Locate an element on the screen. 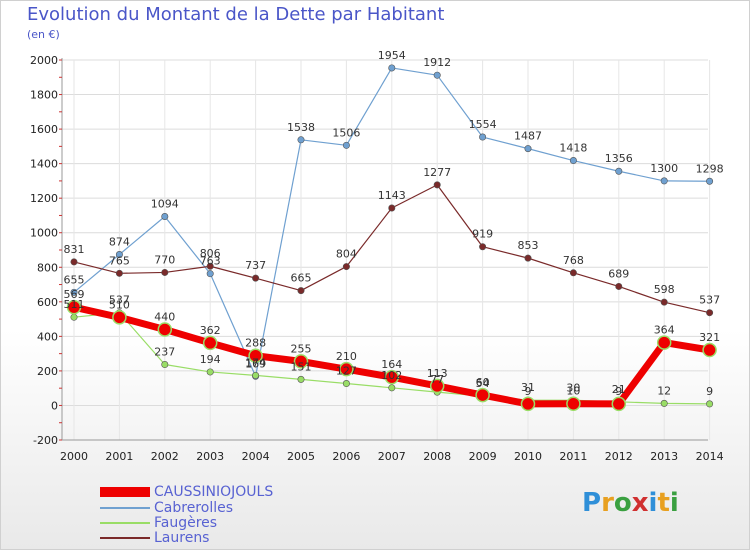 The height and width of the screenshot is (550, 750). data-label-faugères: 12 is located at coordinates (664, 390).